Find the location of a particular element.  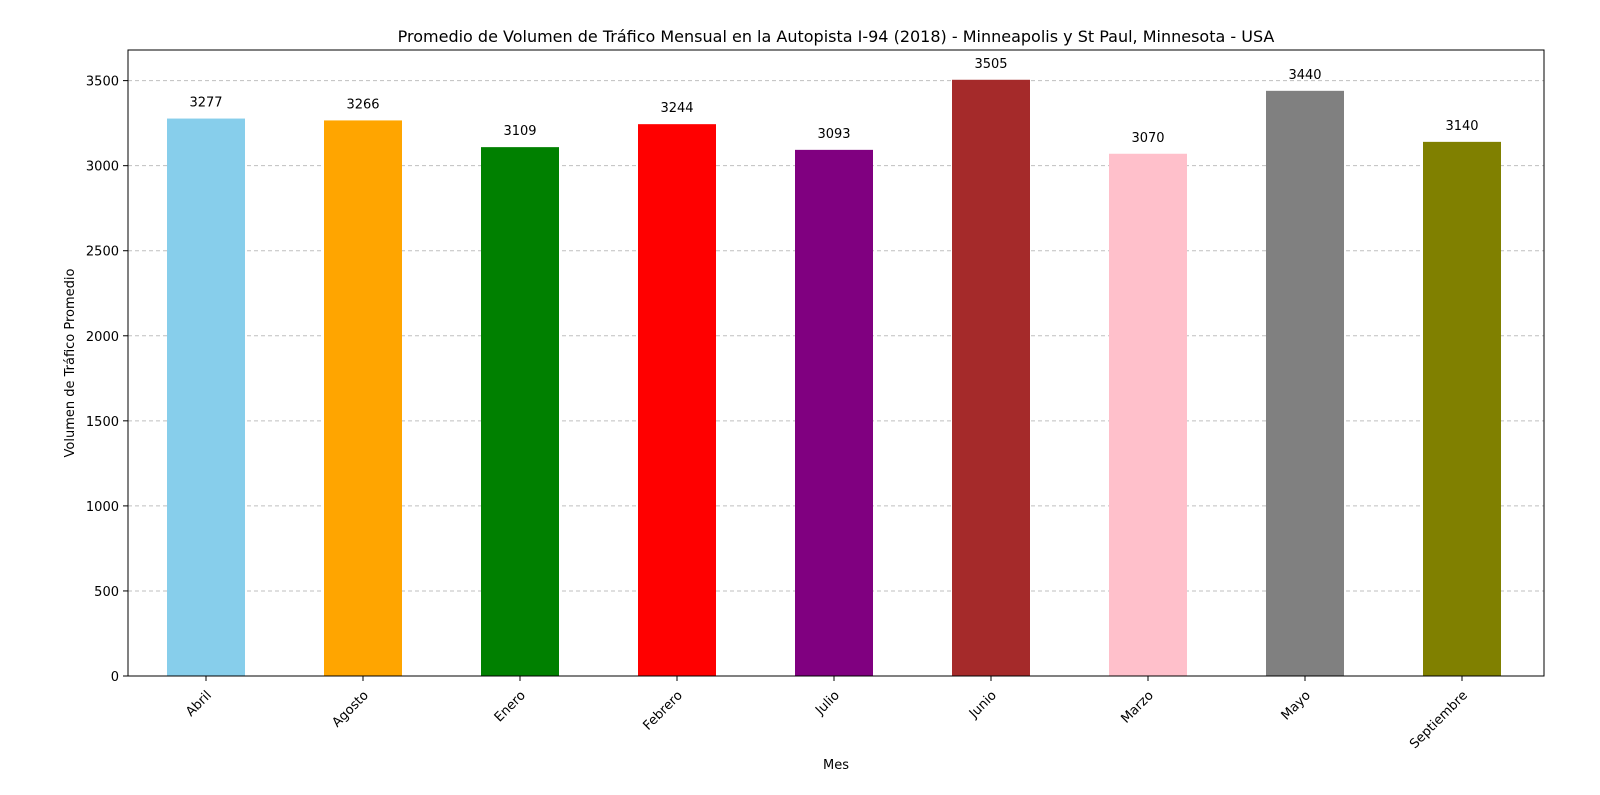

y-tick-label: 500 is located at coordinates (106, 592).